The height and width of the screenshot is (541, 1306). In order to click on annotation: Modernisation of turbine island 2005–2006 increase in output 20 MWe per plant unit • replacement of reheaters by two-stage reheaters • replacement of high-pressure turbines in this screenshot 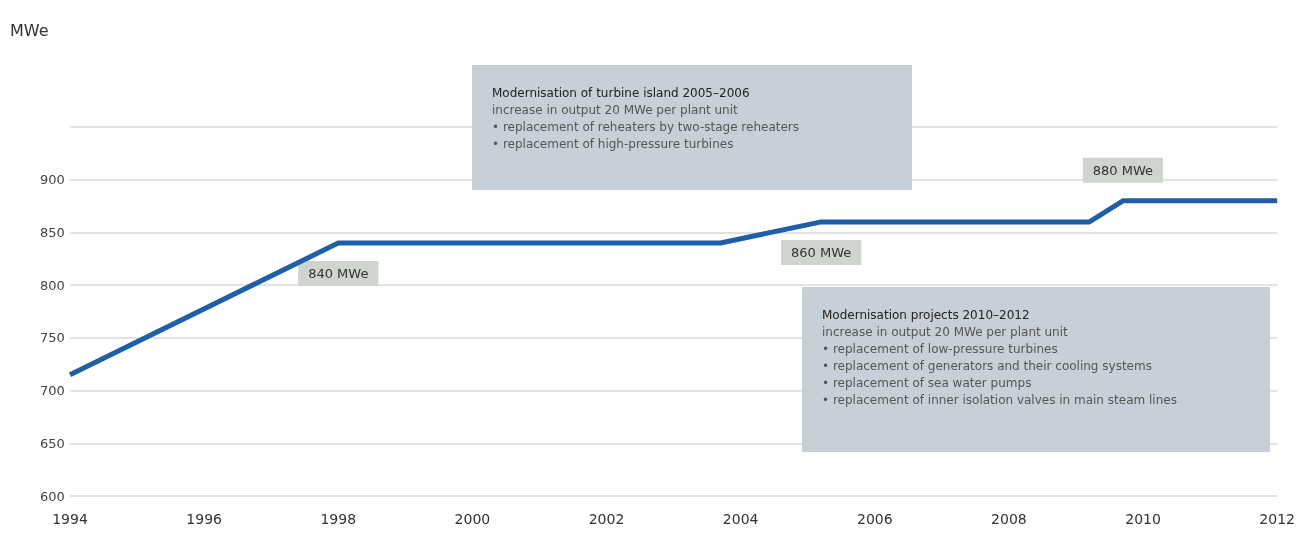, I will do `click(646, 119)`.